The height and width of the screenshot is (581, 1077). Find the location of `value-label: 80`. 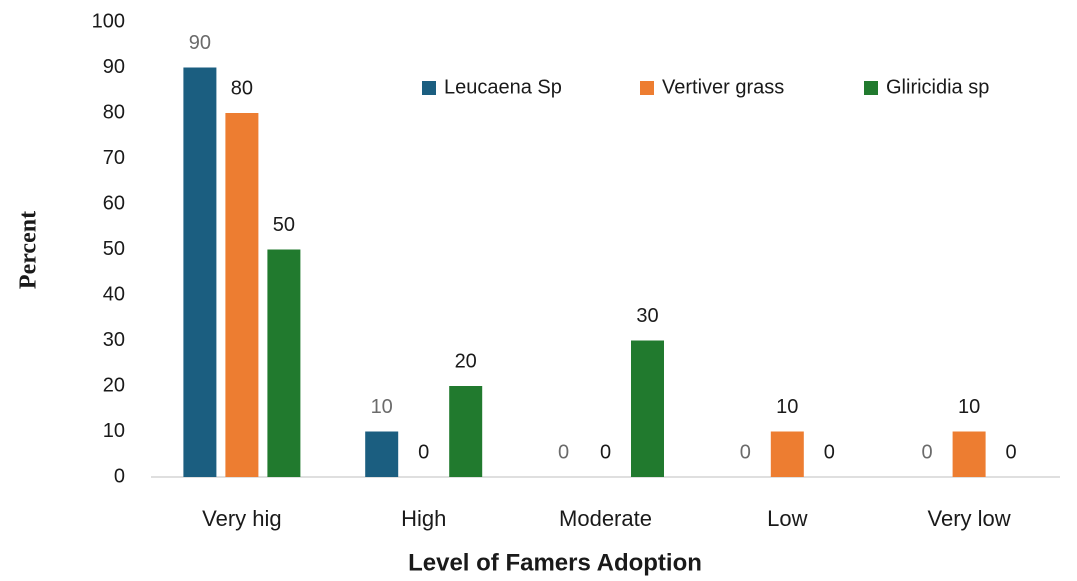

value-label: 80 is located at coordinates (242, 88).